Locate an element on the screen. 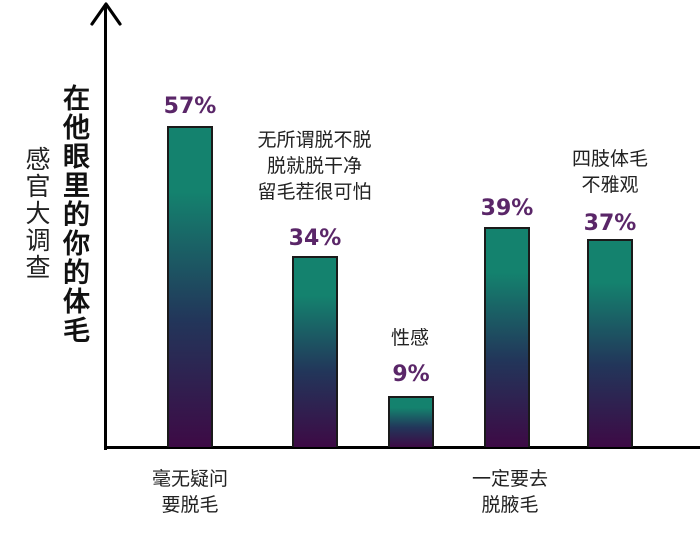  y-axis is located at coordinates (105, 228).